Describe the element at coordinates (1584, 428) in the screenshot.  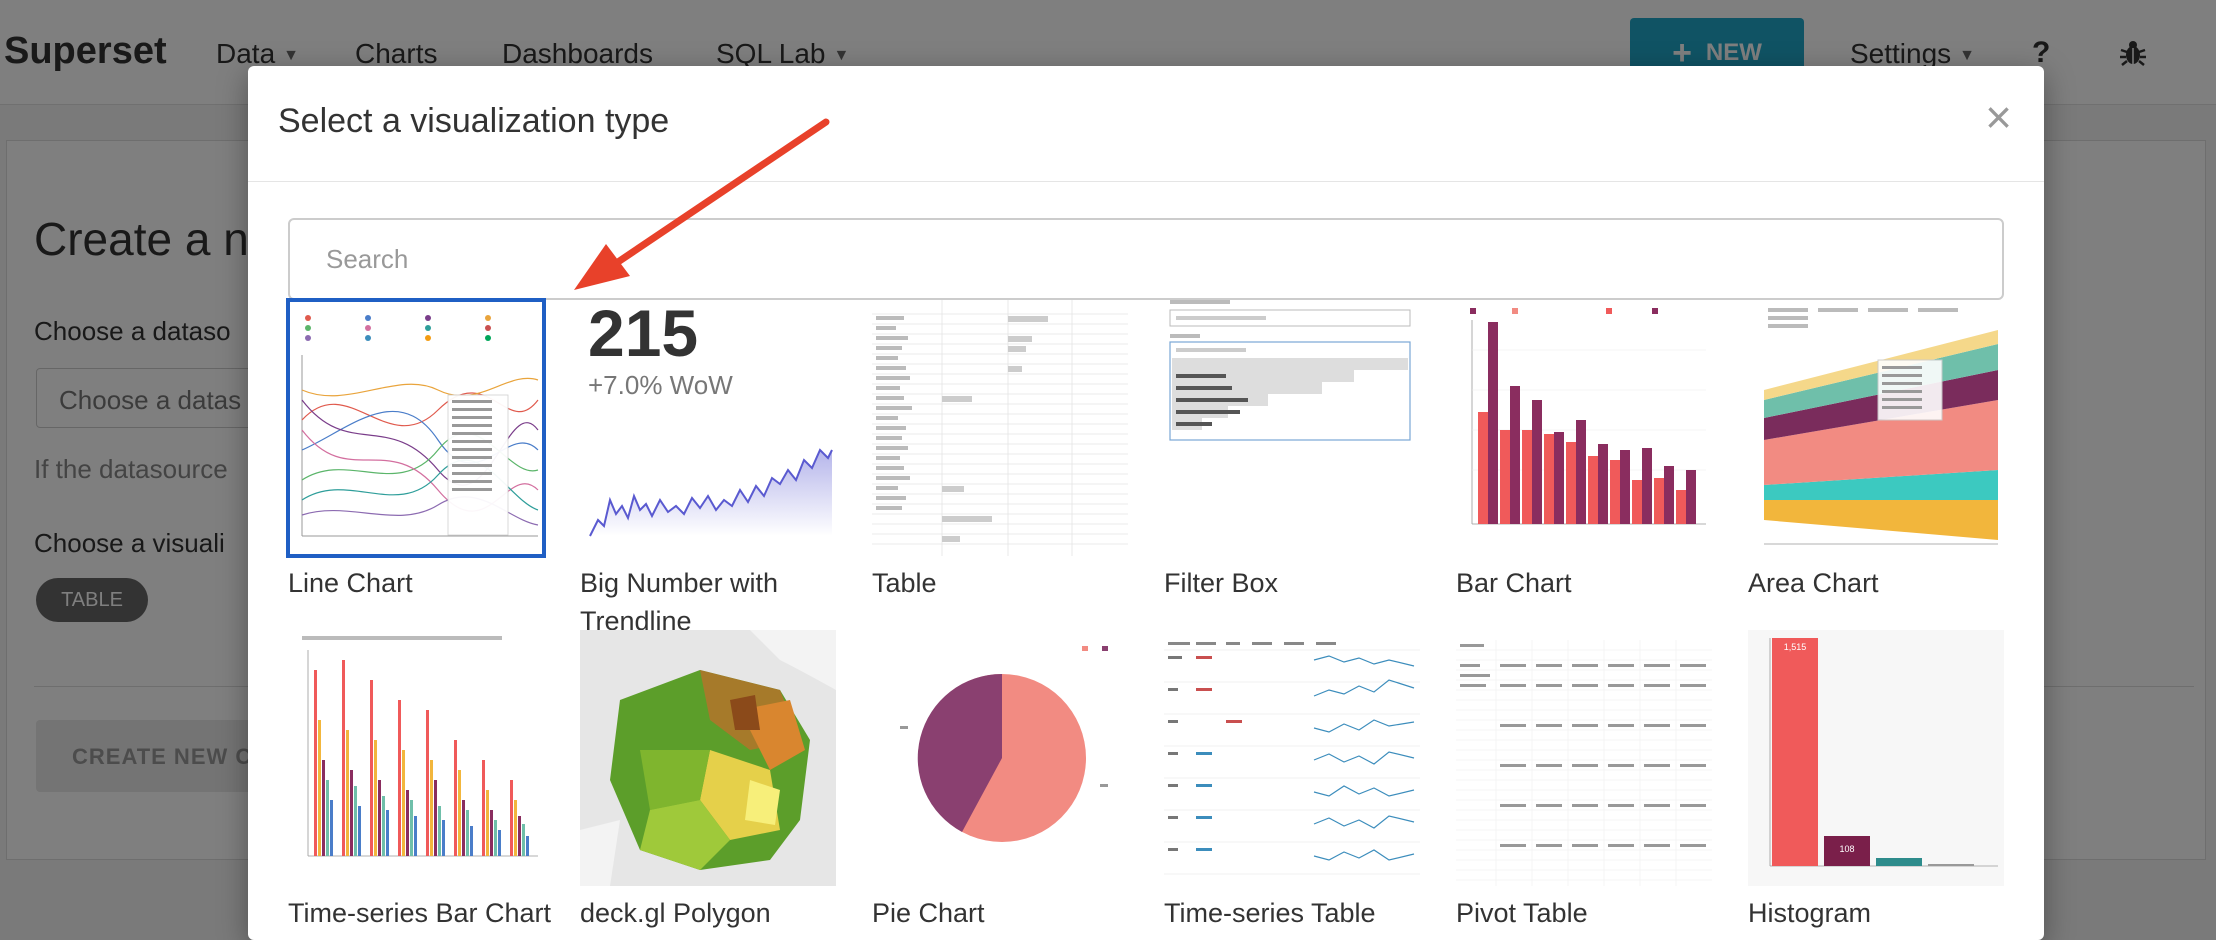
I see `bar-chart-thumbnail` at that location.